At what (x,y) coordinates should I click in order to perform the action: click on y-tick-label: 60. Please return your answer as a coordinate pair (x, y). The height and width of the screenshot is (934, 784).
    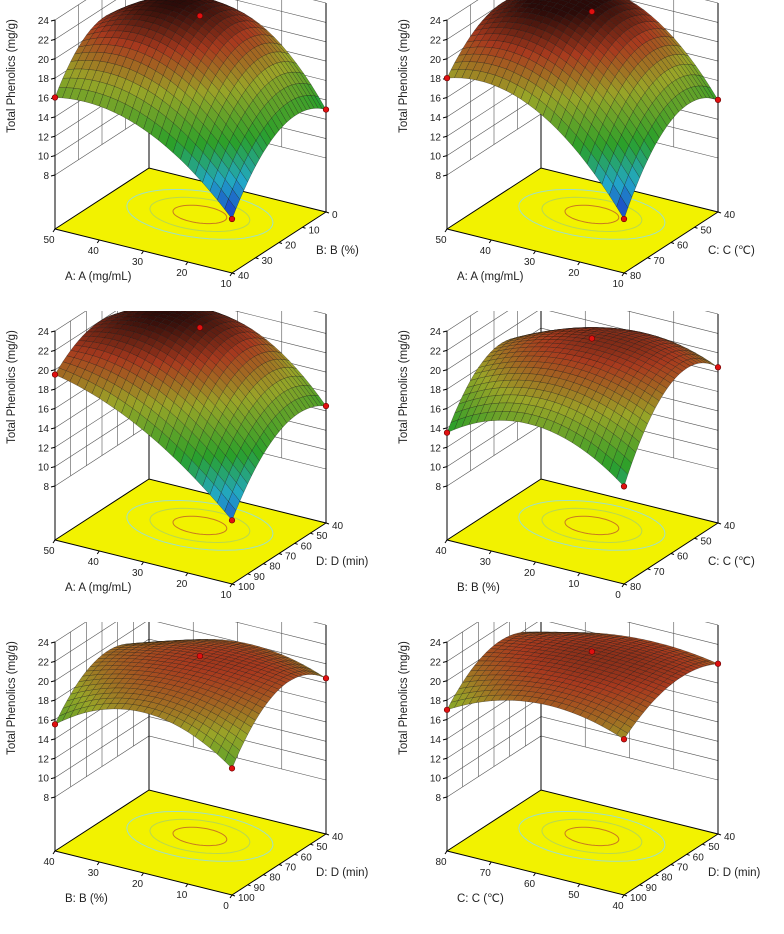
    Looking at the image, I should click on (307, 546).